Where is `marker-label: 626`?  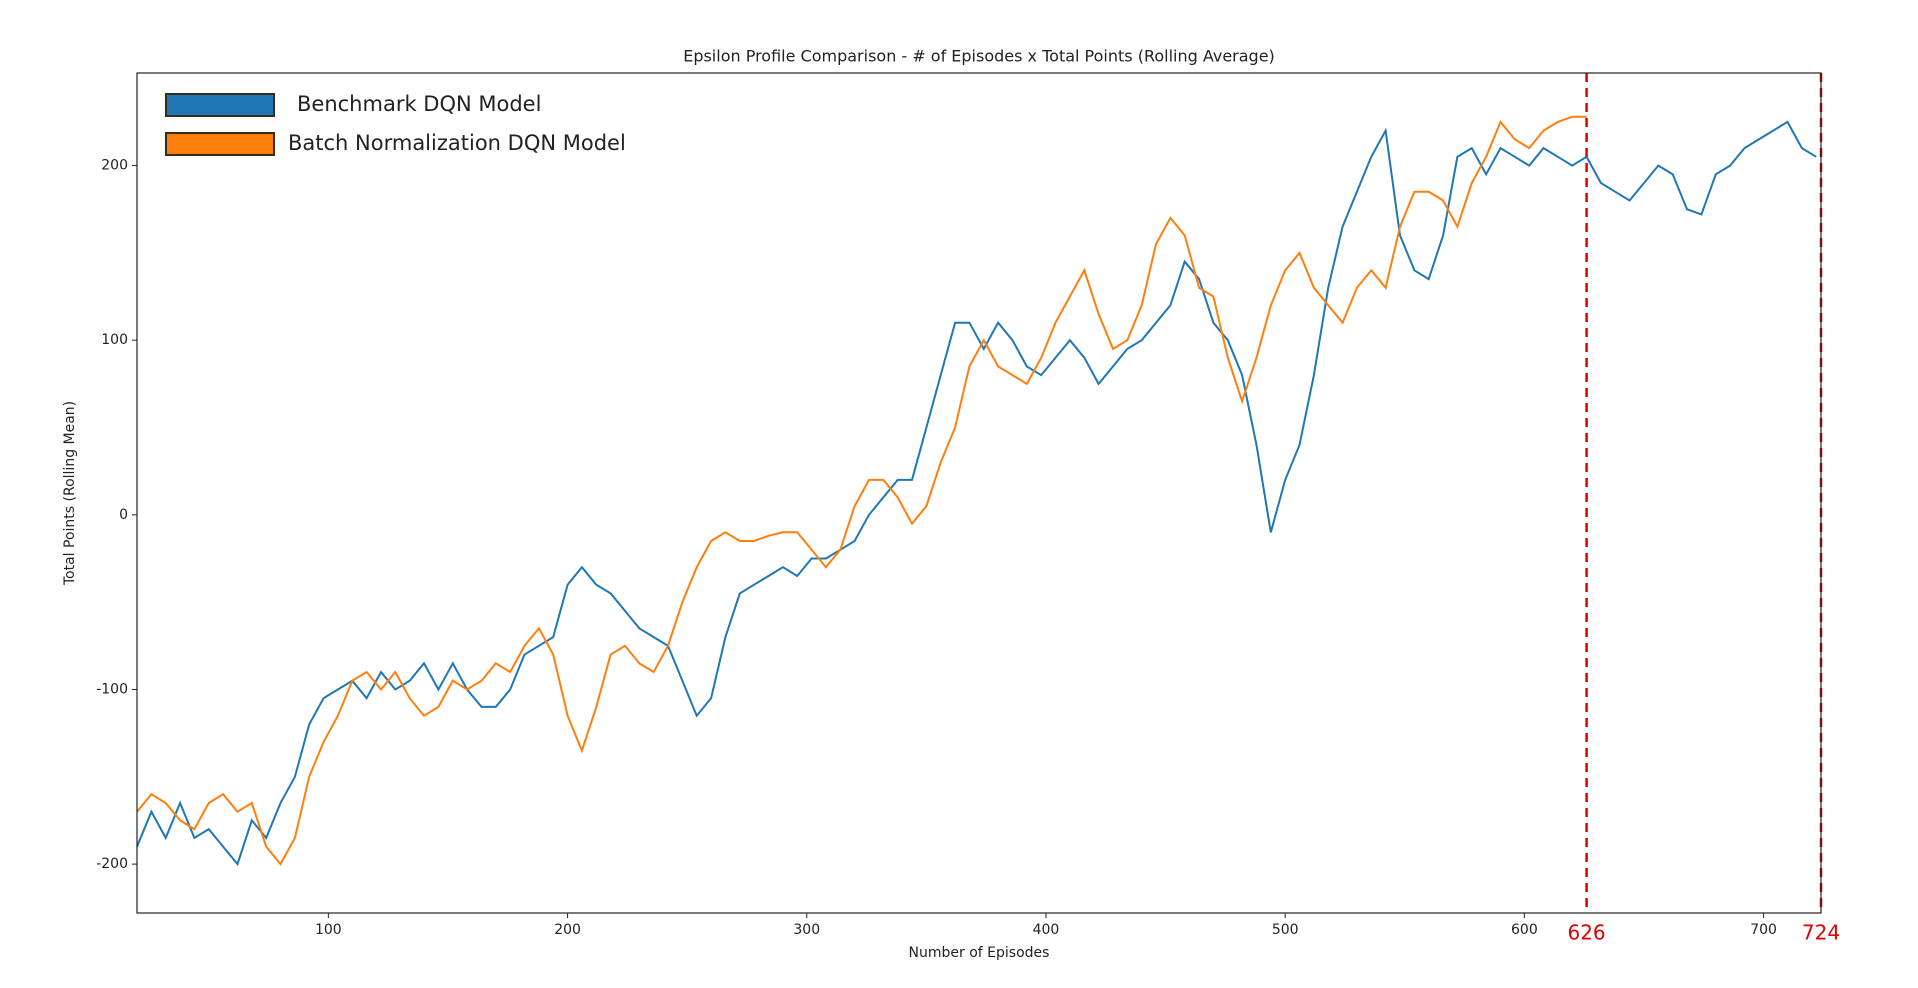
marker-label: 626 is located at coordinates (1586, 933).